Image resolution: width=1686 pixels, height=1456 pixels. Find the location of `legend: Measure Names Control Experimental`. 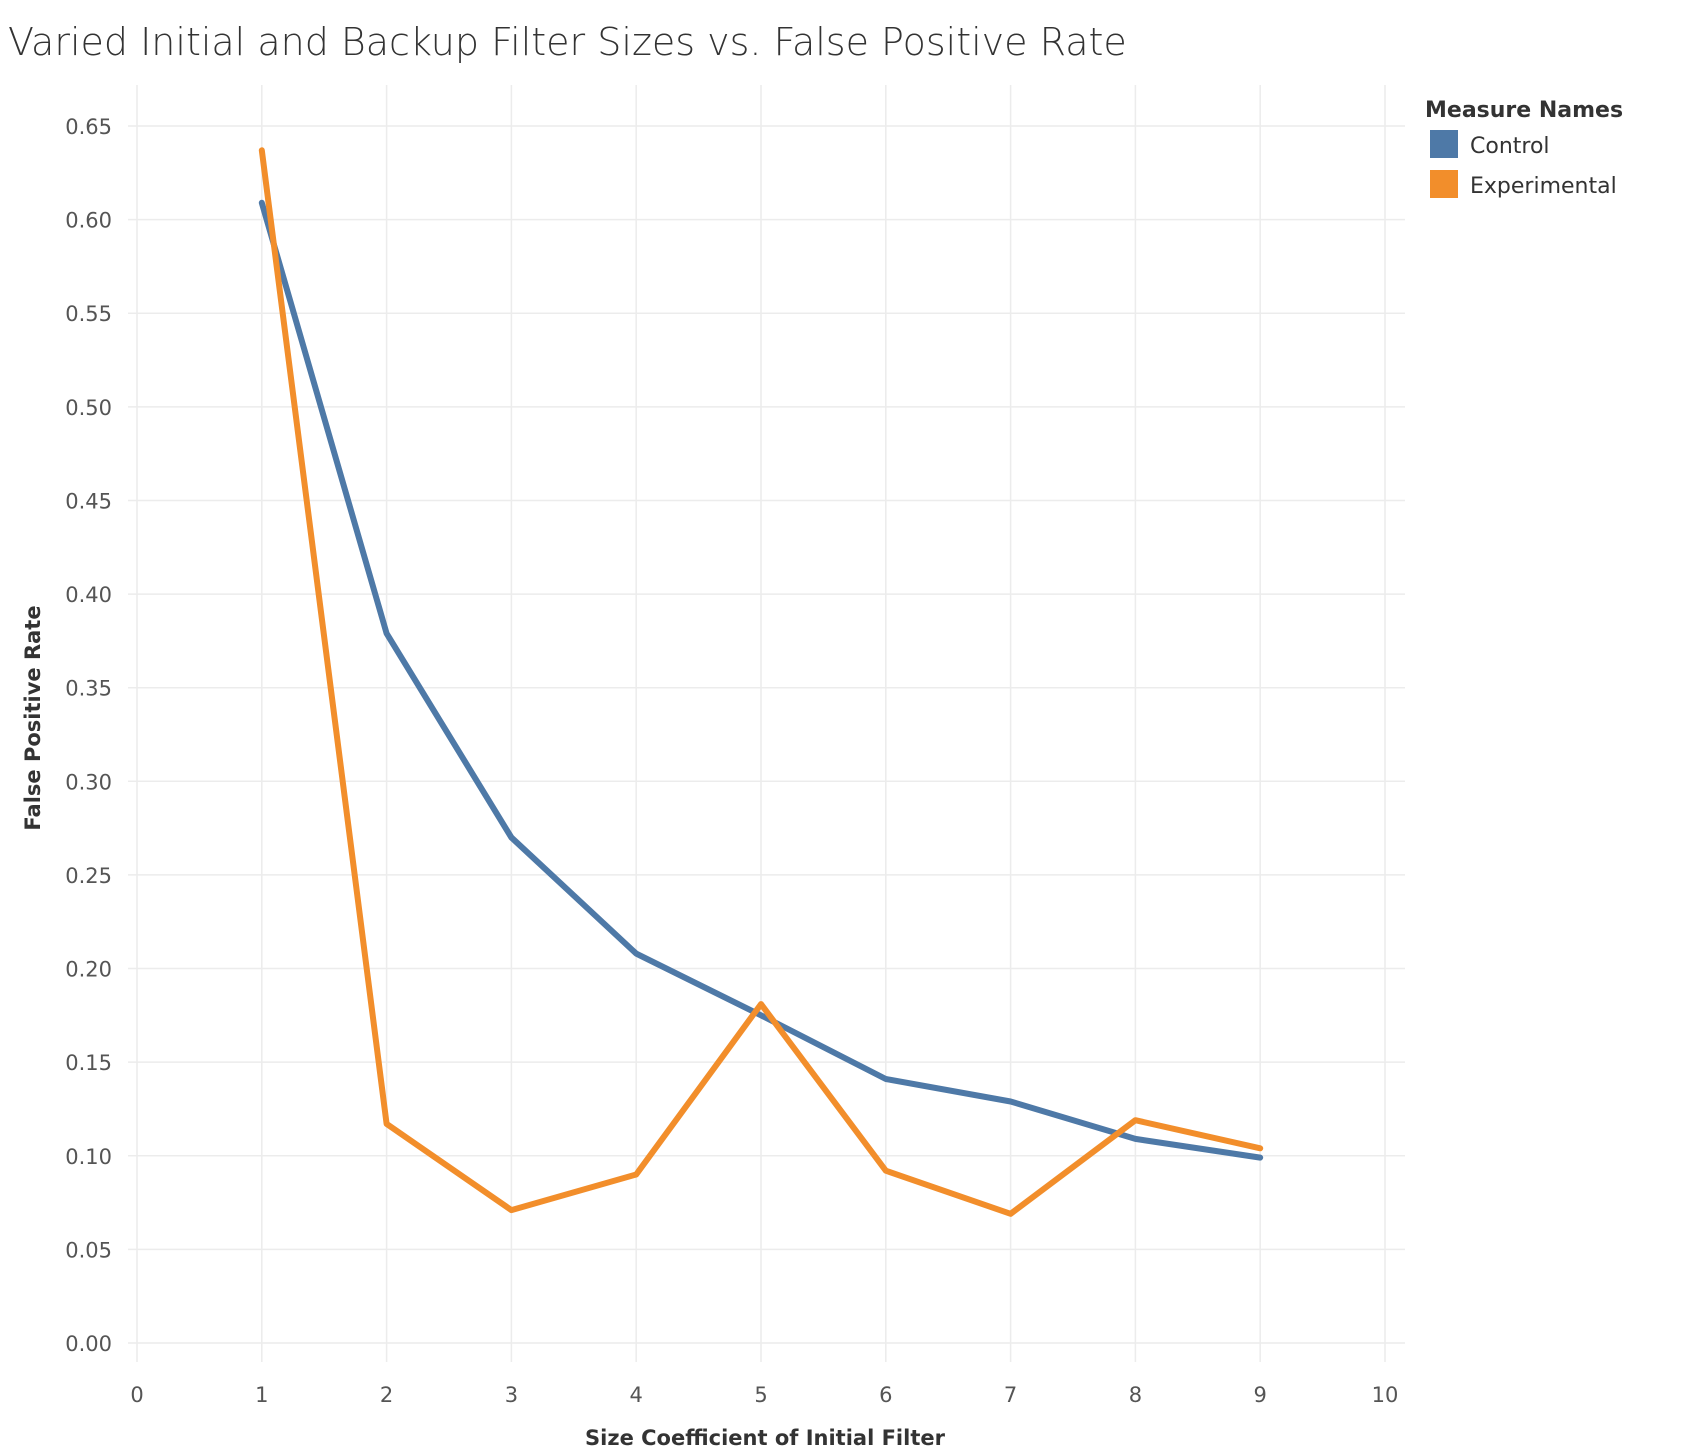

legend: Measure Names Control Experimental is located at coordinates (1524, 148).